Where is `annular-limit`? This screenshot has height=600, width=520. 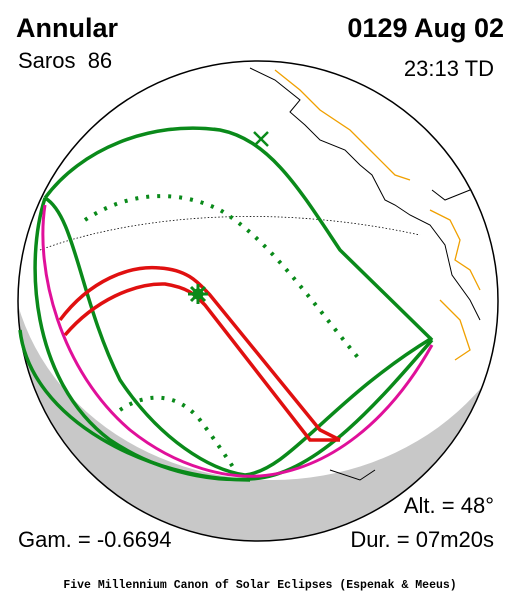 annular-limit is located at coordinates (201, 362).